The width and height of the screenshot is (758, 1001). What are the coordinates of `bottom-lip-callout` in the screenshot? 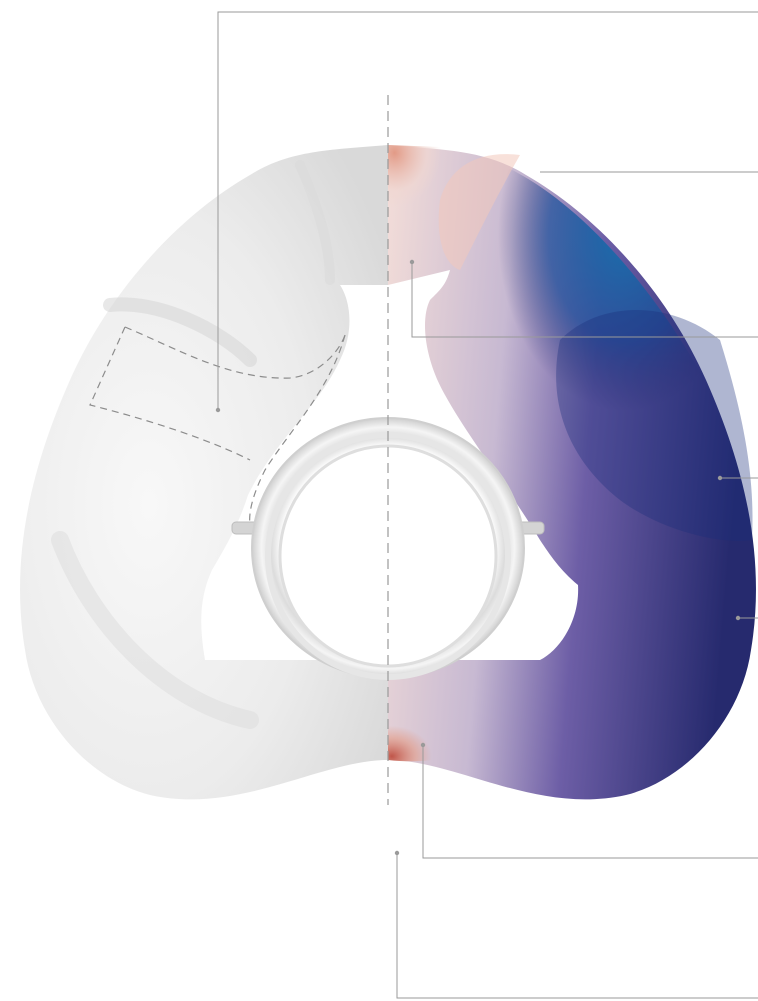 It's located at (589, 800).